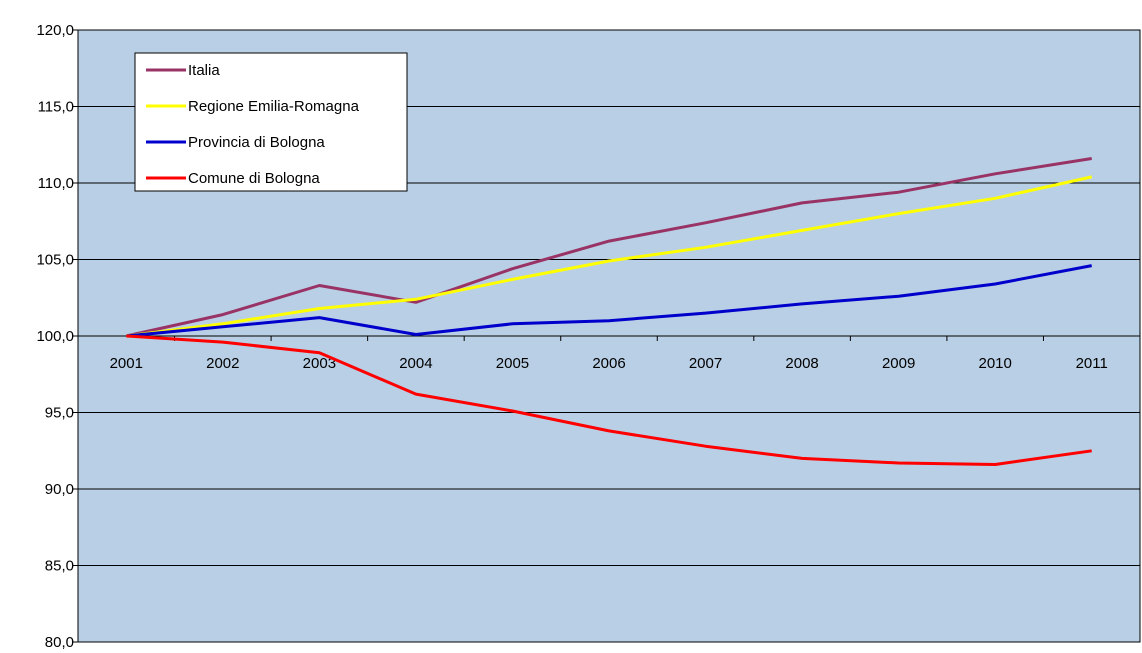  What do you see at coordinates (55, 30) in the screenshot?
I see `y-tick-label: 120,0` at bounding box center [55, 30].